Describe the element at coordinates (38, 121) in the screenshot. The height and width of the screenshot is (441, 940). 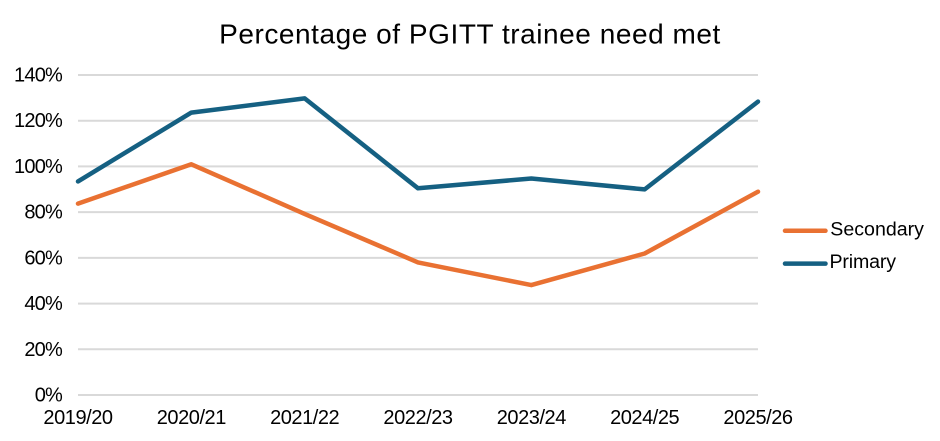
I see `svg-text: 120%` at that location.